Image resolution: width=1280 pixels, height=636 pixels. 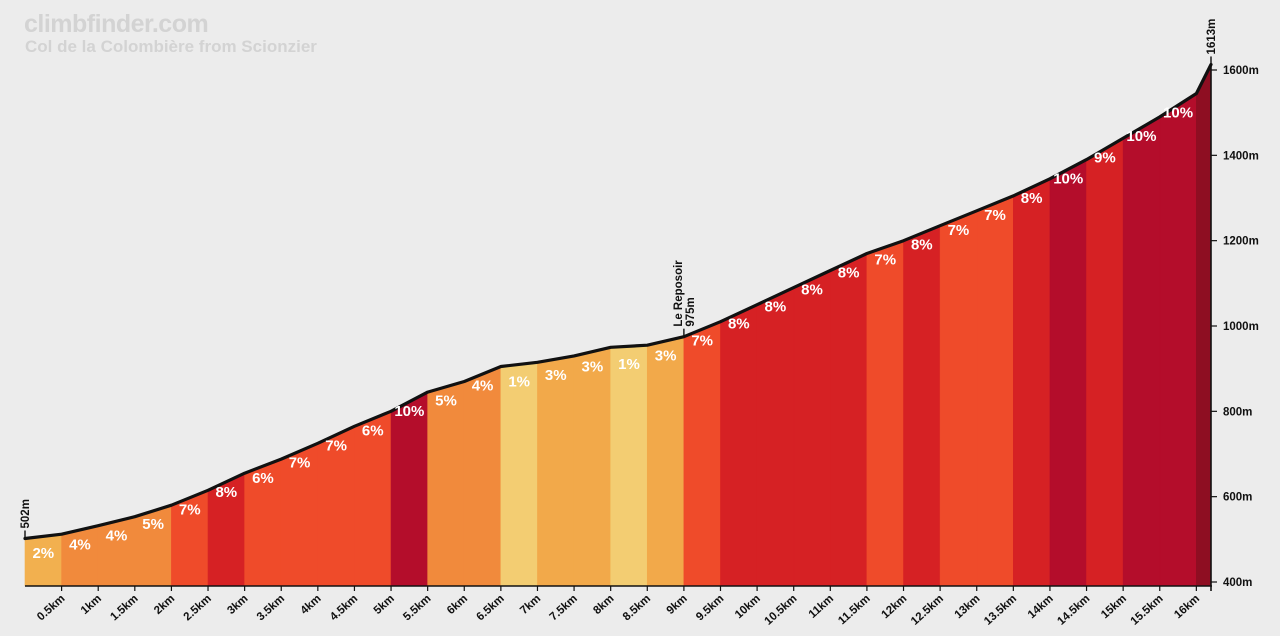 What do you see at coordinates (417, 608) in the screenshot?
I see `x-tick-label: 5.5km` at bounding box center [417, 608].